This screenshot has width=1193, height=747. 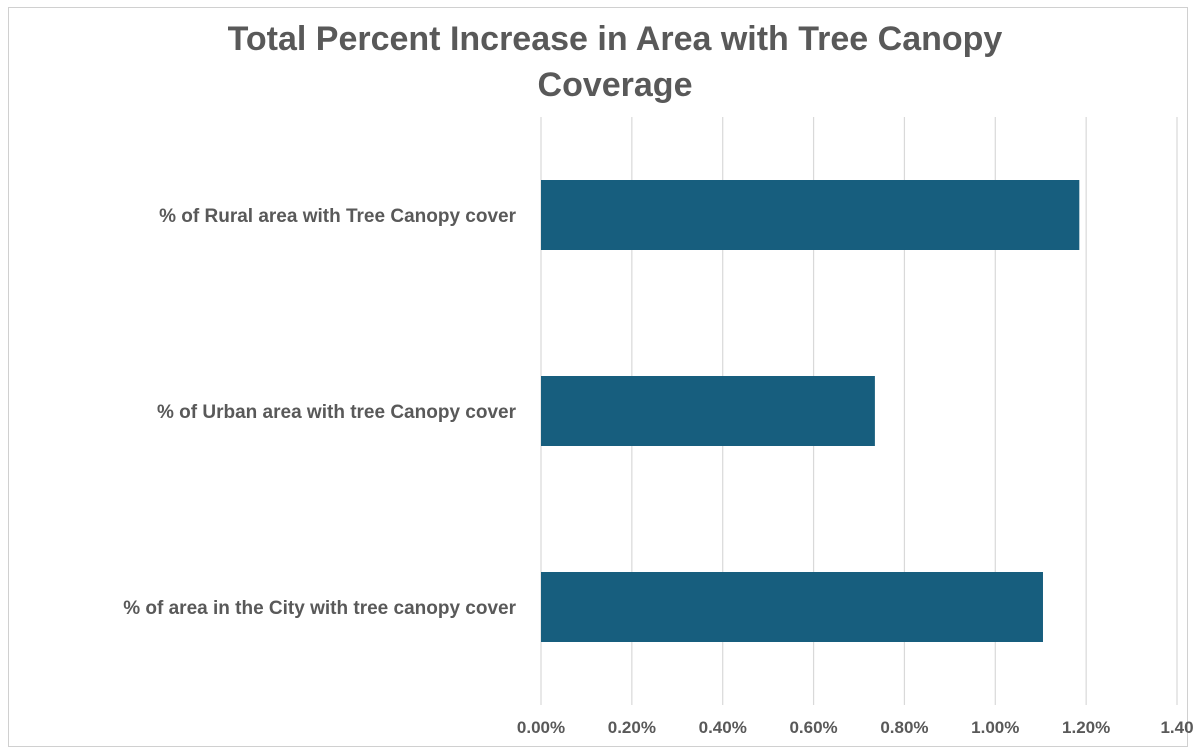 What do you see at coordinates (995, 727) in the screenshot?
I see `x-tick-label: 1.00%` at bounding box center [995, 727].